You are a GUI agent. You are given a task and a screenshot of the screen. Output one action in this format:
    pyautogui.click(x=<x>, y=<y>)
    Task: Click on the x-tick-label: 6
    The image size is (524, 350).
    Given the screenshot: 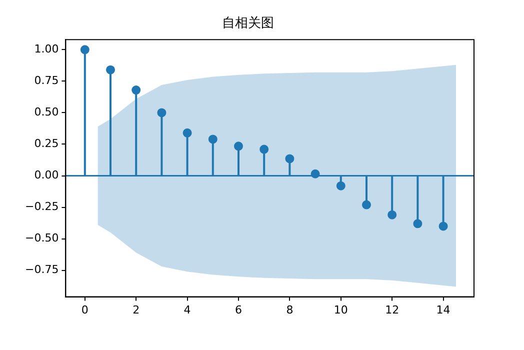 What is the action you would take?
    pyautogui.click(x=238, y=309)
    